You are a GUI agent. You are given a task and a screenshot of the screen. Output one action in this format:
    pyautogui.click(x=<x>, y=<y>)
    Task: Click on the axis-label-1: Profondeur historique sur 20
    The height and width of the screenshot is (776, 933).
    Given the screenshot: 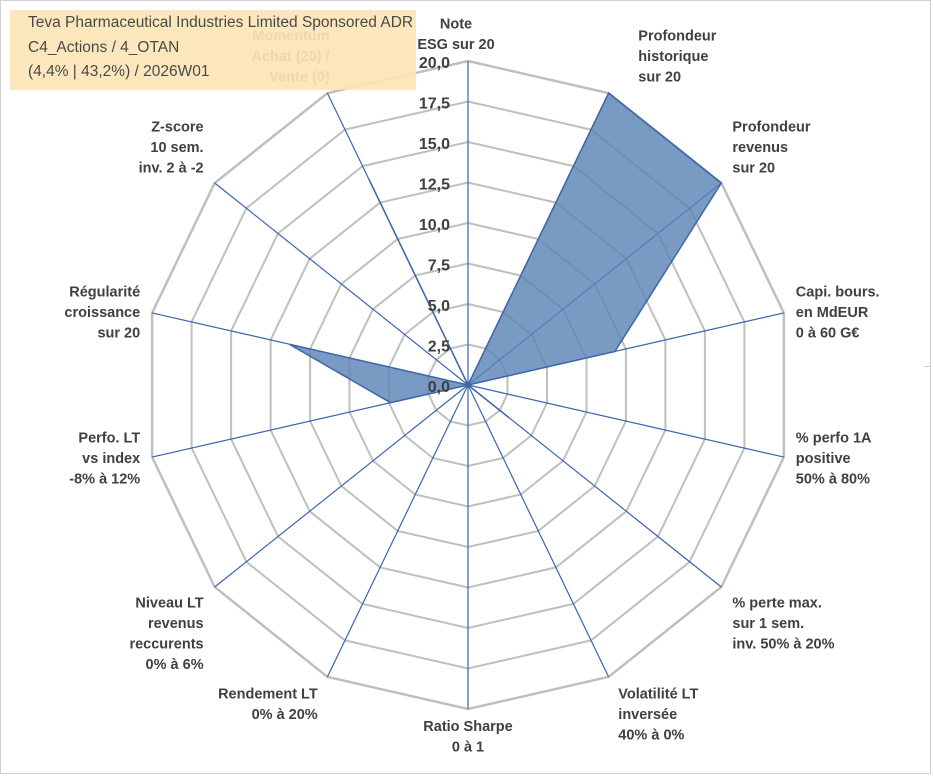 What is the action you would take?
    pyautogui.click(x=677, y=57)
    